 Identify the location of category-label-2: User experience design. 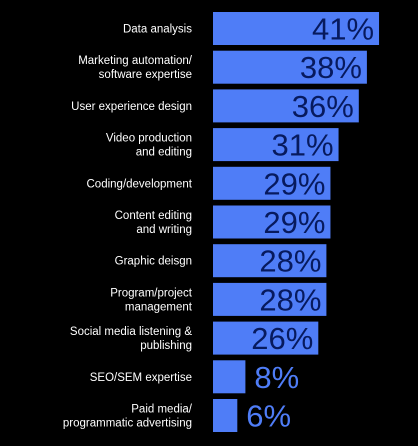
(131, 107).